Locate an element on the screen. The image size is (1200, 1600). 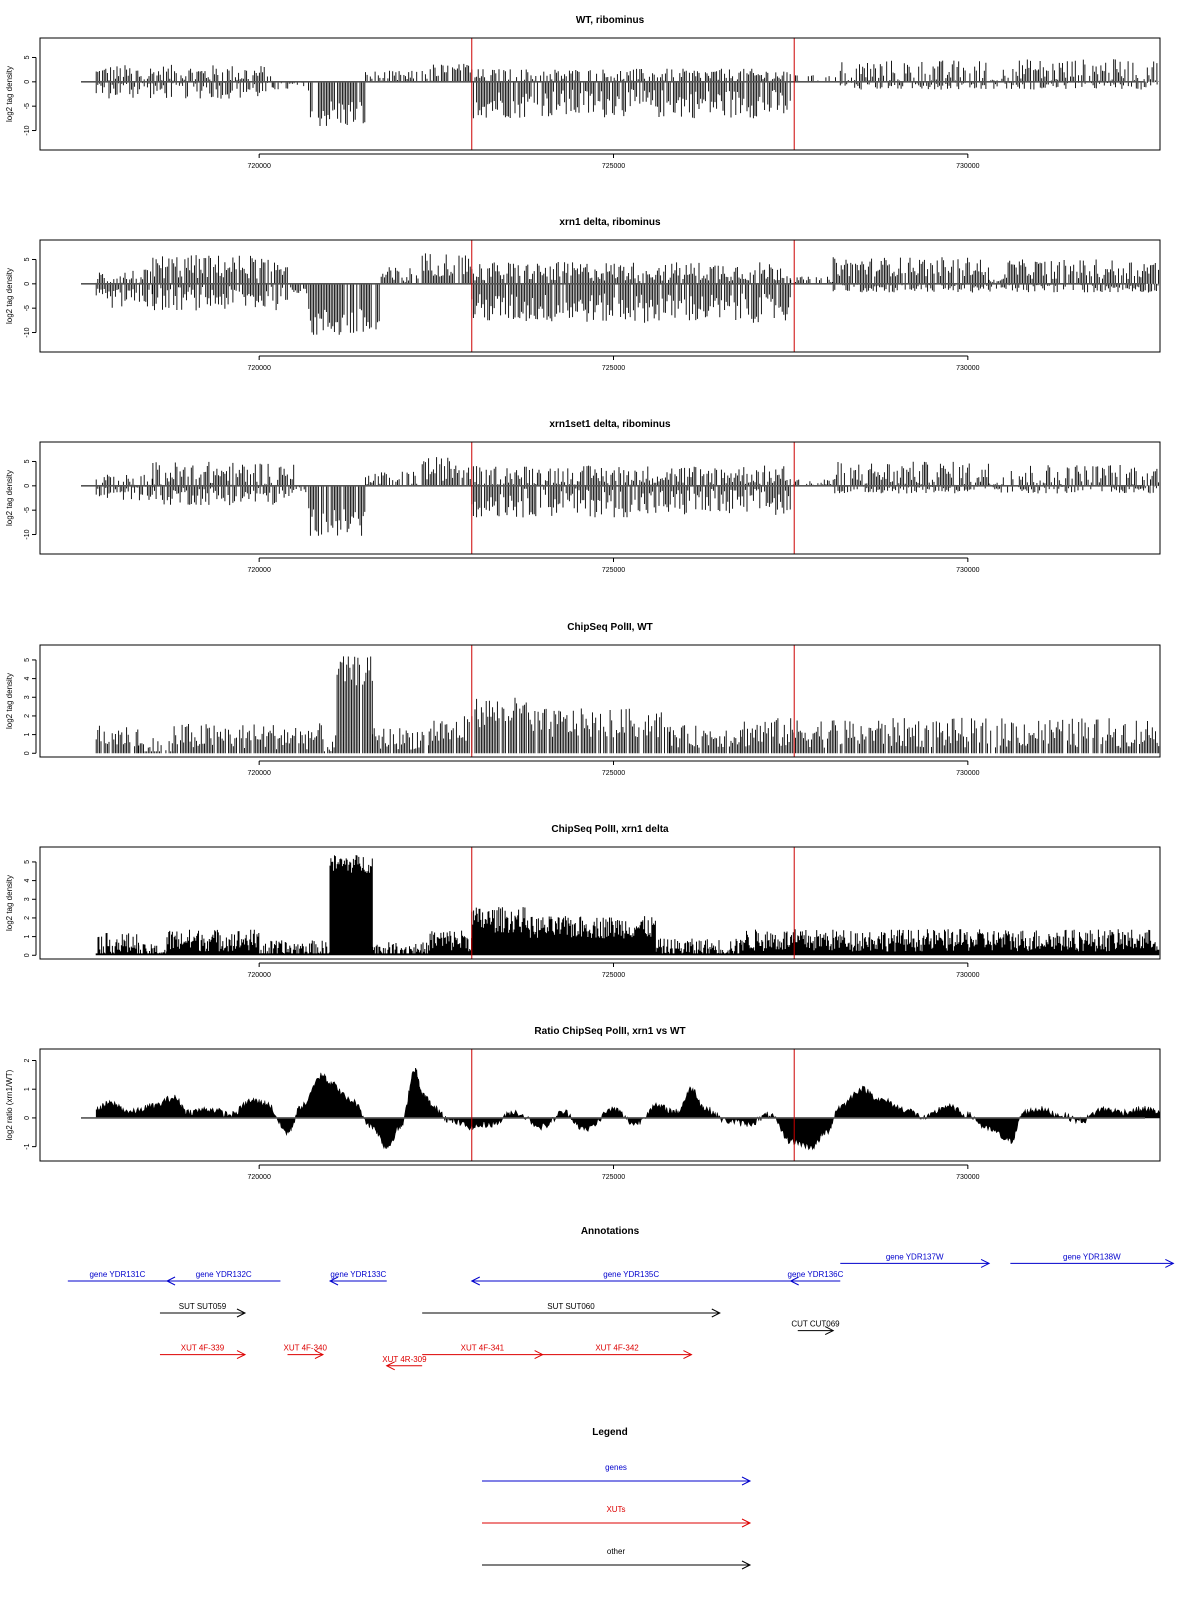
y-tick-label: 3 is located at coordinates (27, 899).